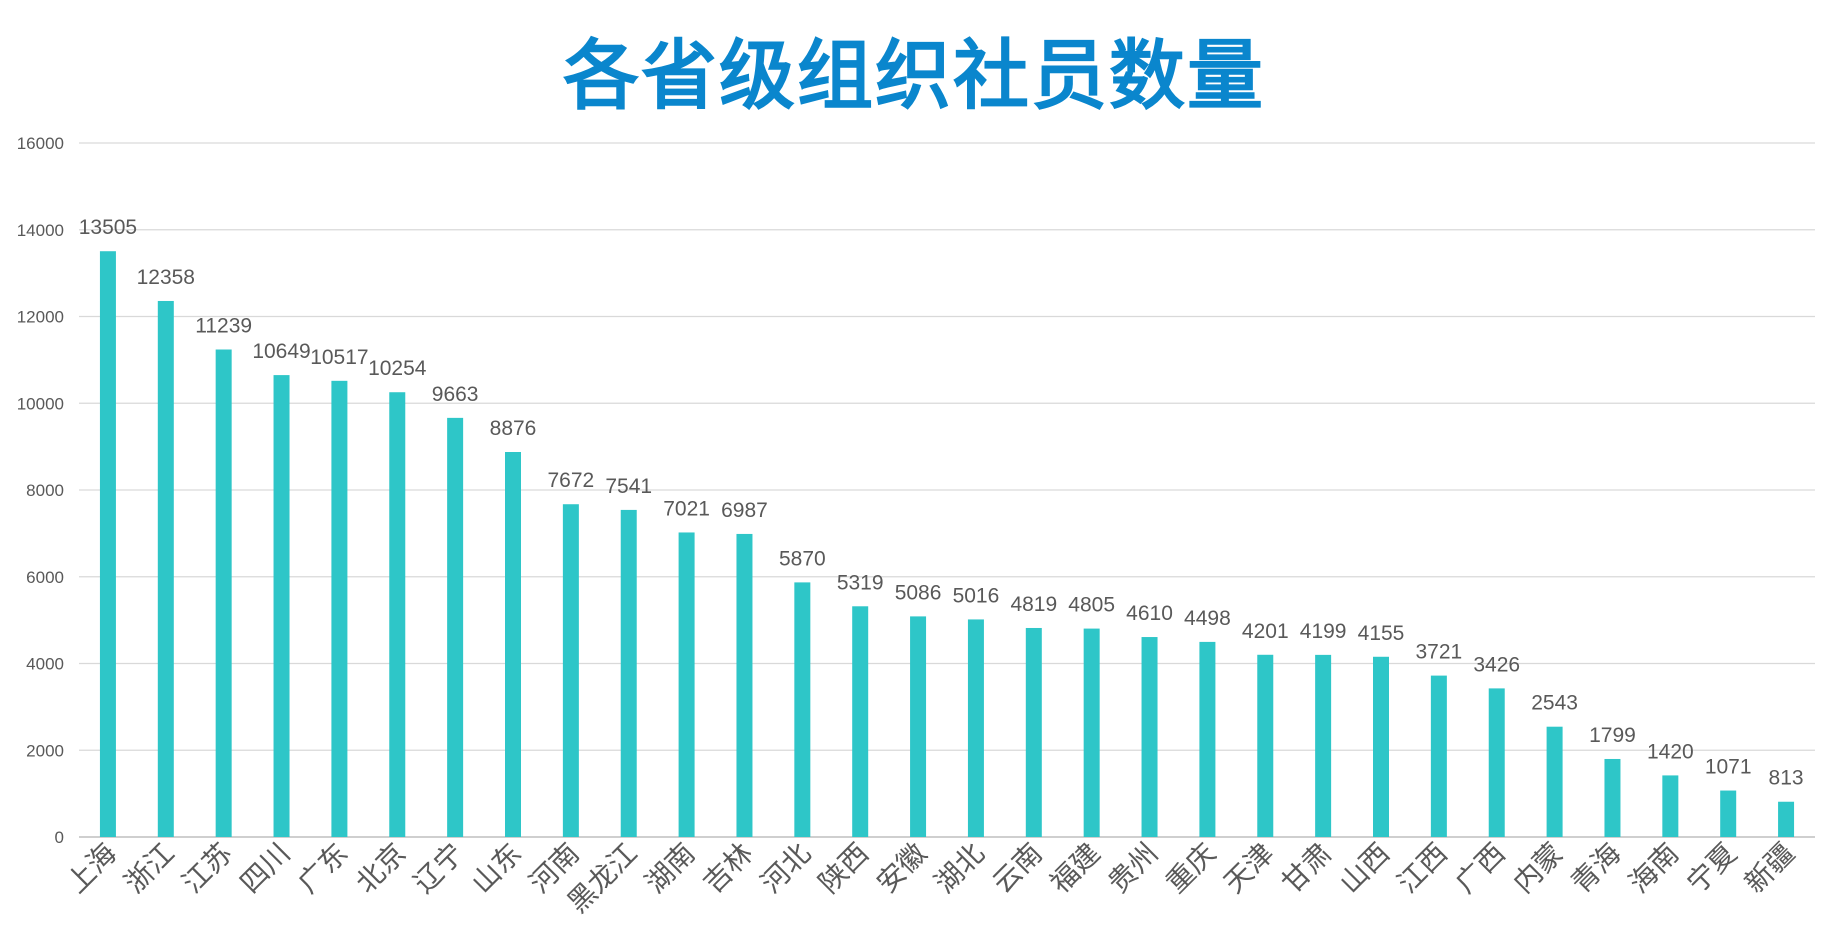 The image size is (1828, 951). I want to click on y-tick-label: 2000, so click(45, 750).